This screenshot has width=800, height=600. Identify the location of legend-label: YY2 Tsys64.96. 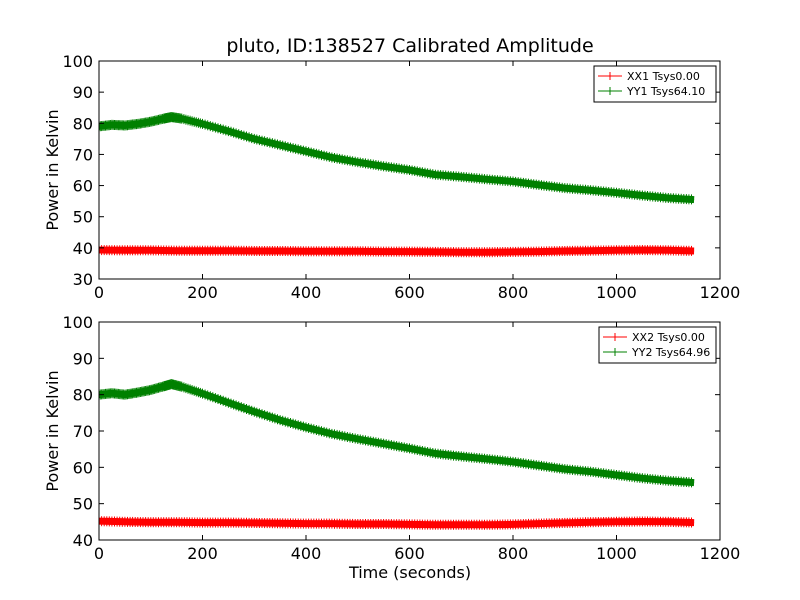
(670, 352).